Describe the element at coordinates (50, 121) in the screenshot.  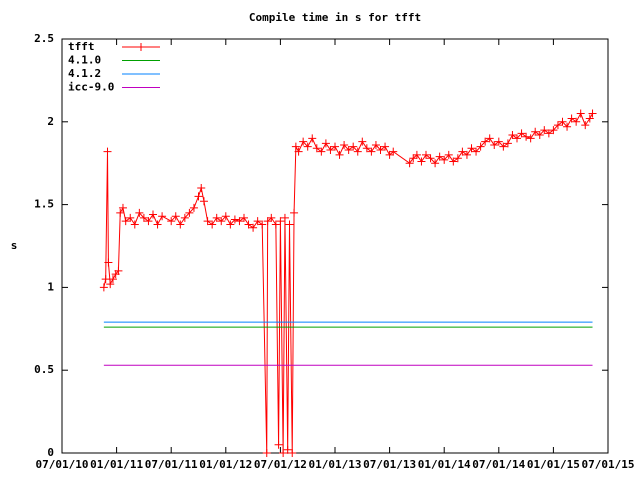
I see `y-tick-label: 2` at that location.